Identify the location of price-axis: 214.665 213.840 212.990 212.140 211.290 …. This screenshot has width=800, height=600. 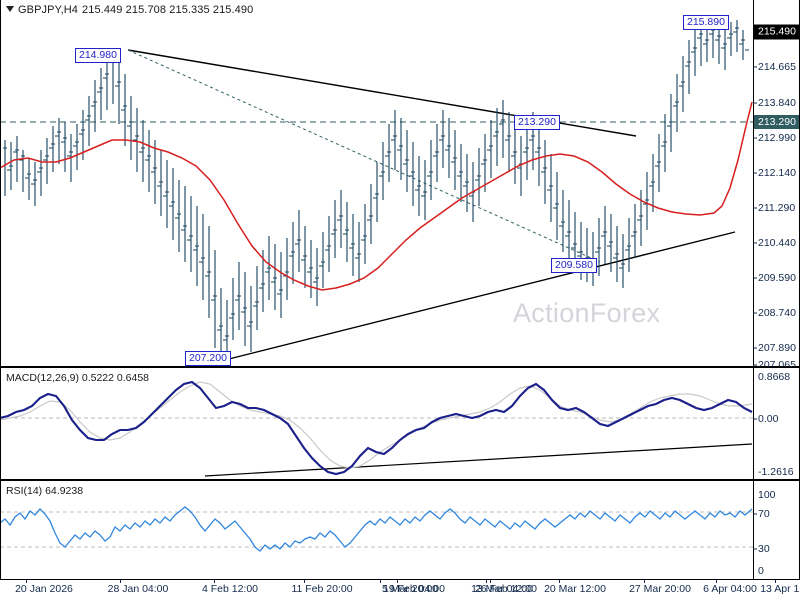
(776, 185).